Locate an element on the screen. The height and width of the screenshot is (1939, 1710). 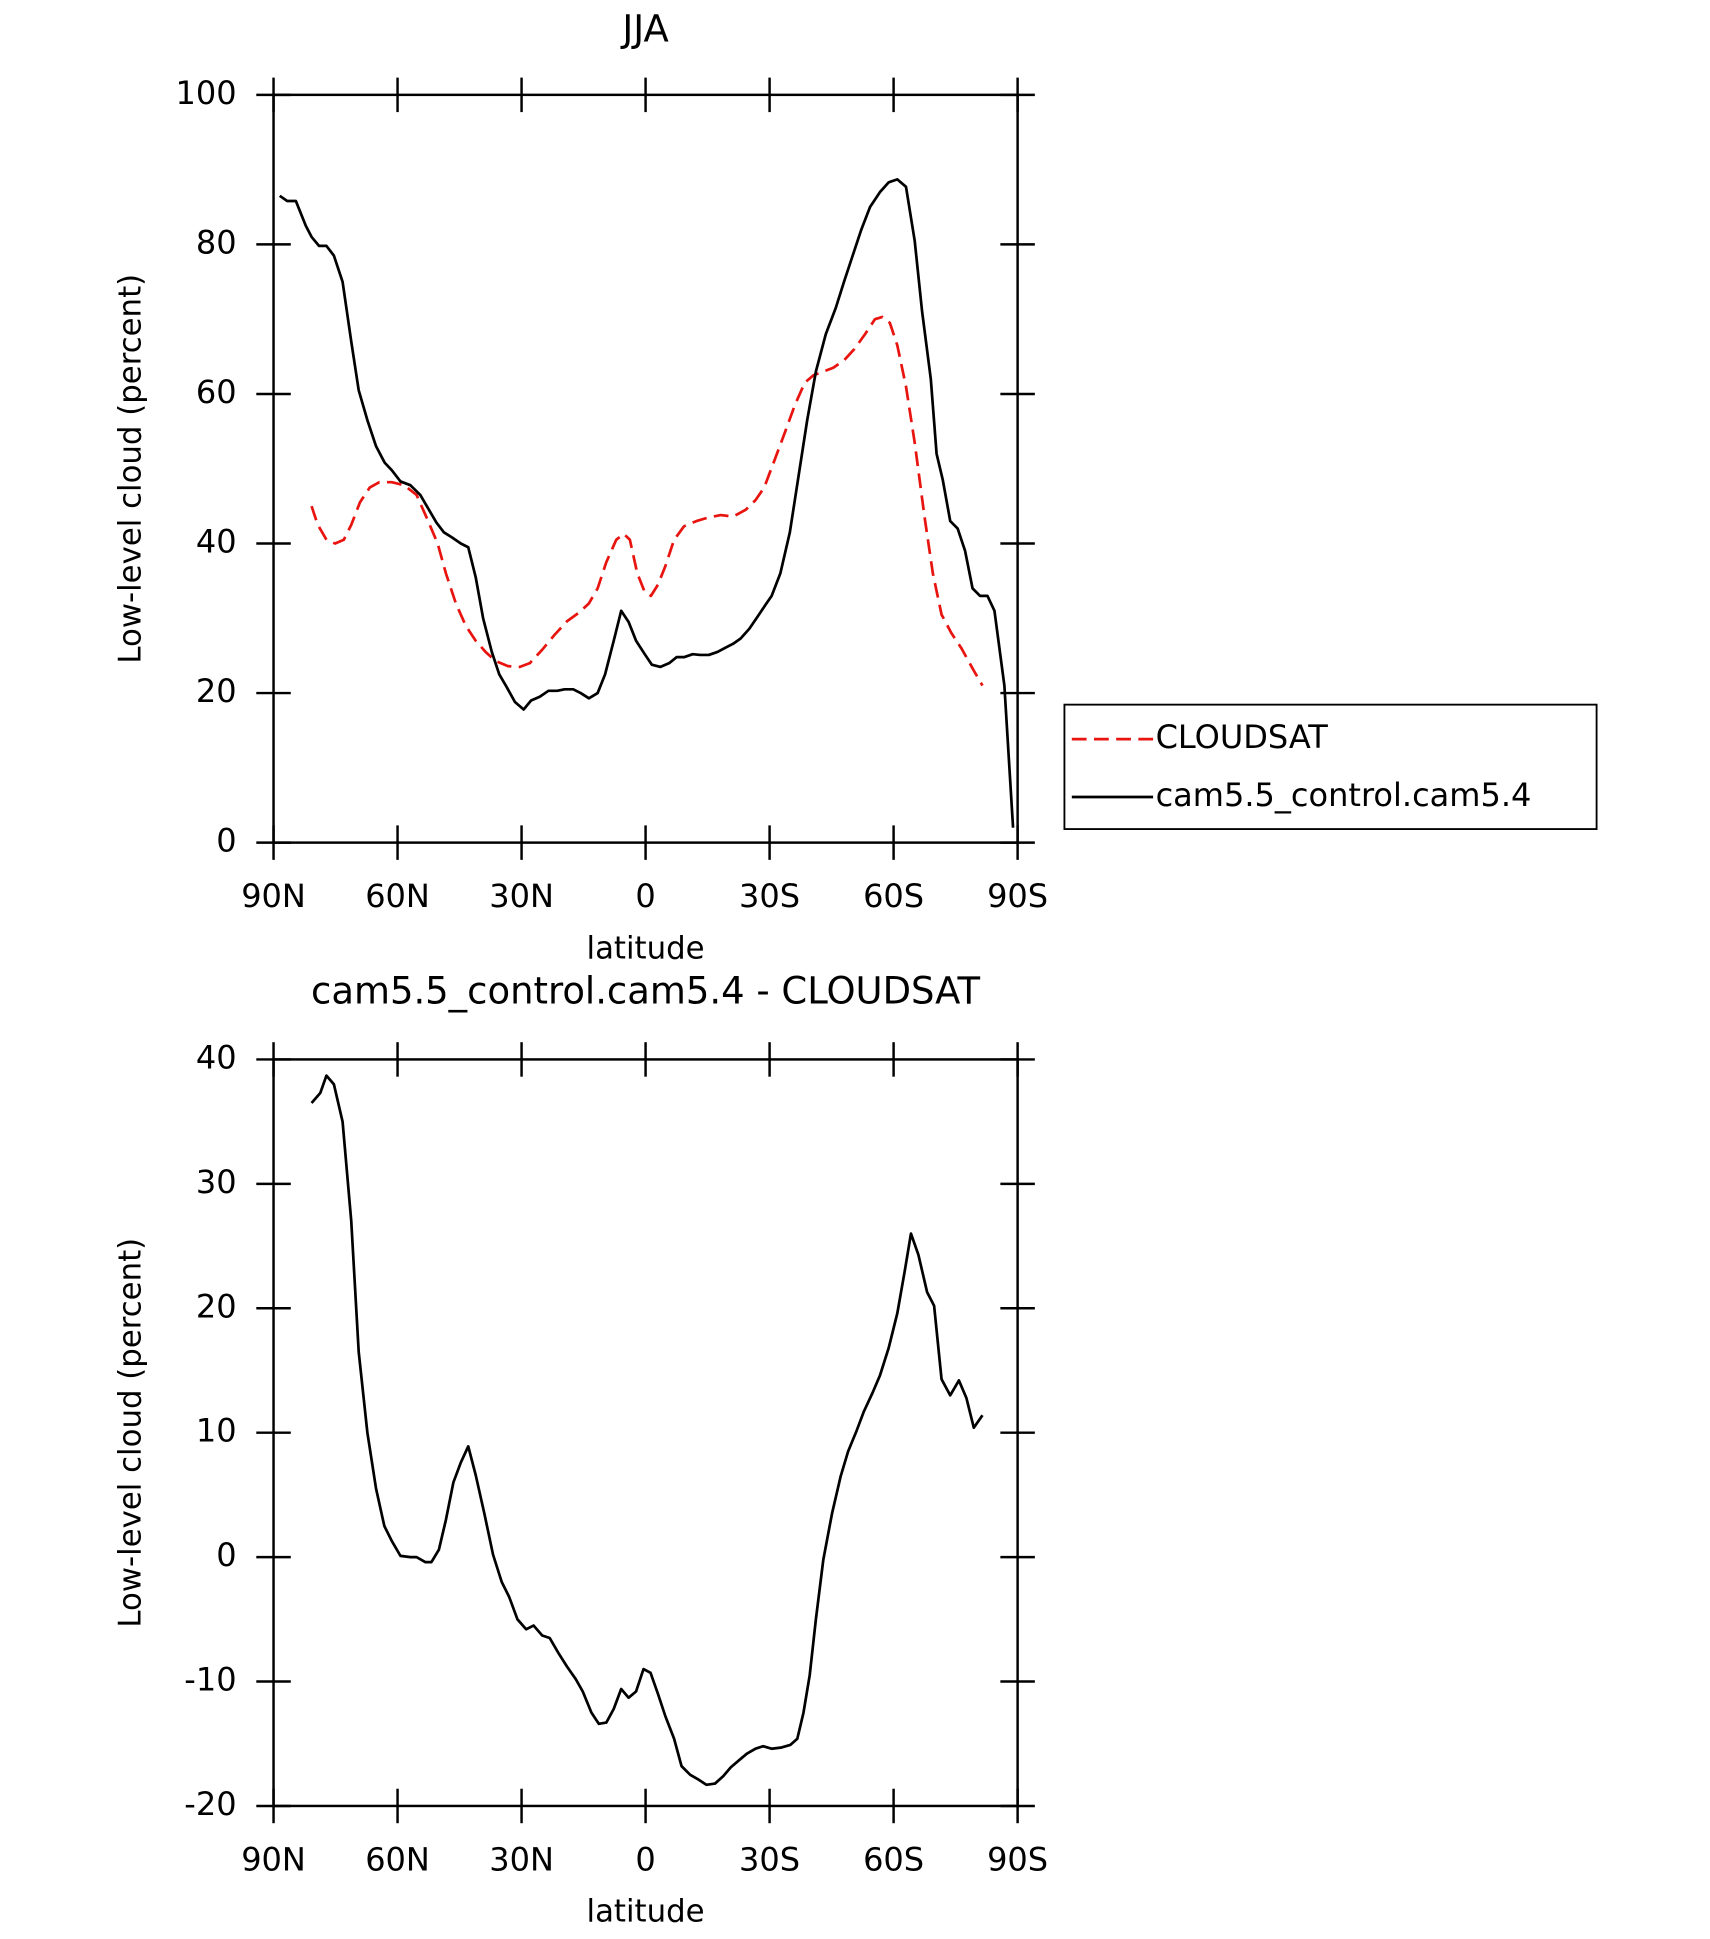
y-tick-label: 30 is located at coordinates (216, 1182).